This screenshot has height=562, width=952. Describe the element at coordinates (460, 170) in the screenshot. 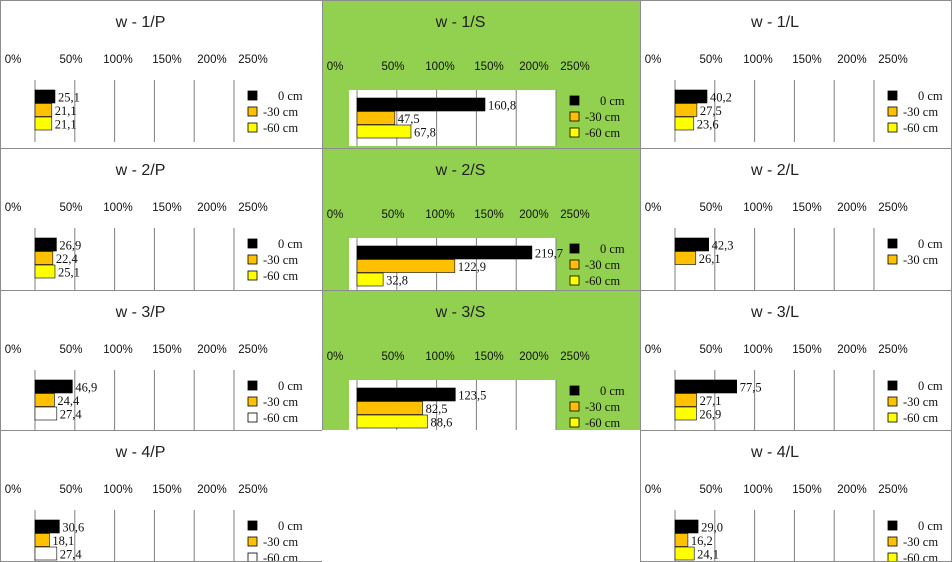

I see `chart-title: w - 2/S` at that location.